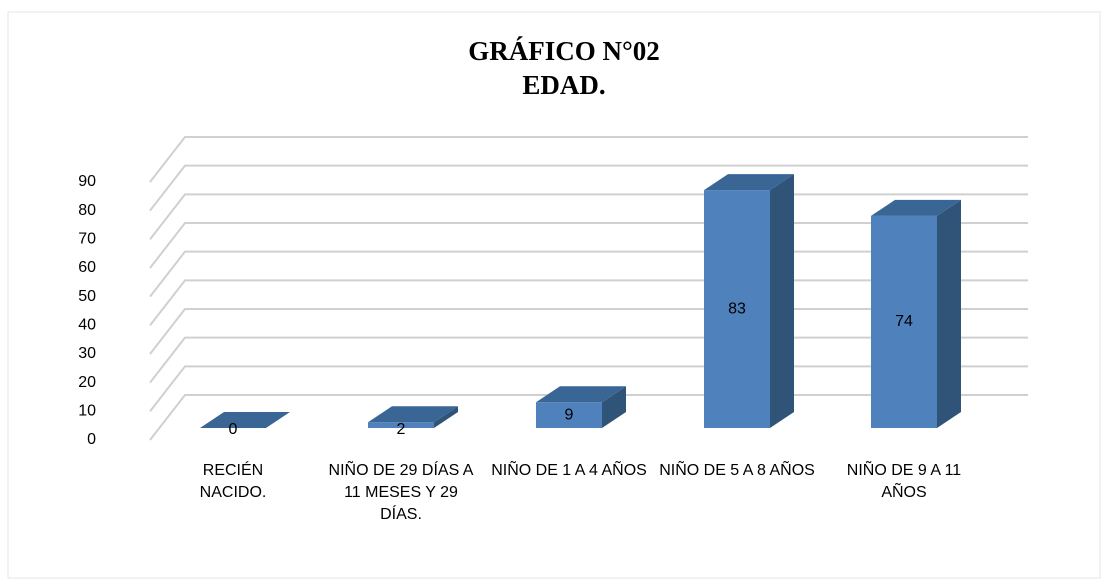 The width and height of the screenshot is (1108, 582). Describe the element at coordinates (563, 85) in the screenshot. I see `chart-subtitle: EDAD.` at that location.